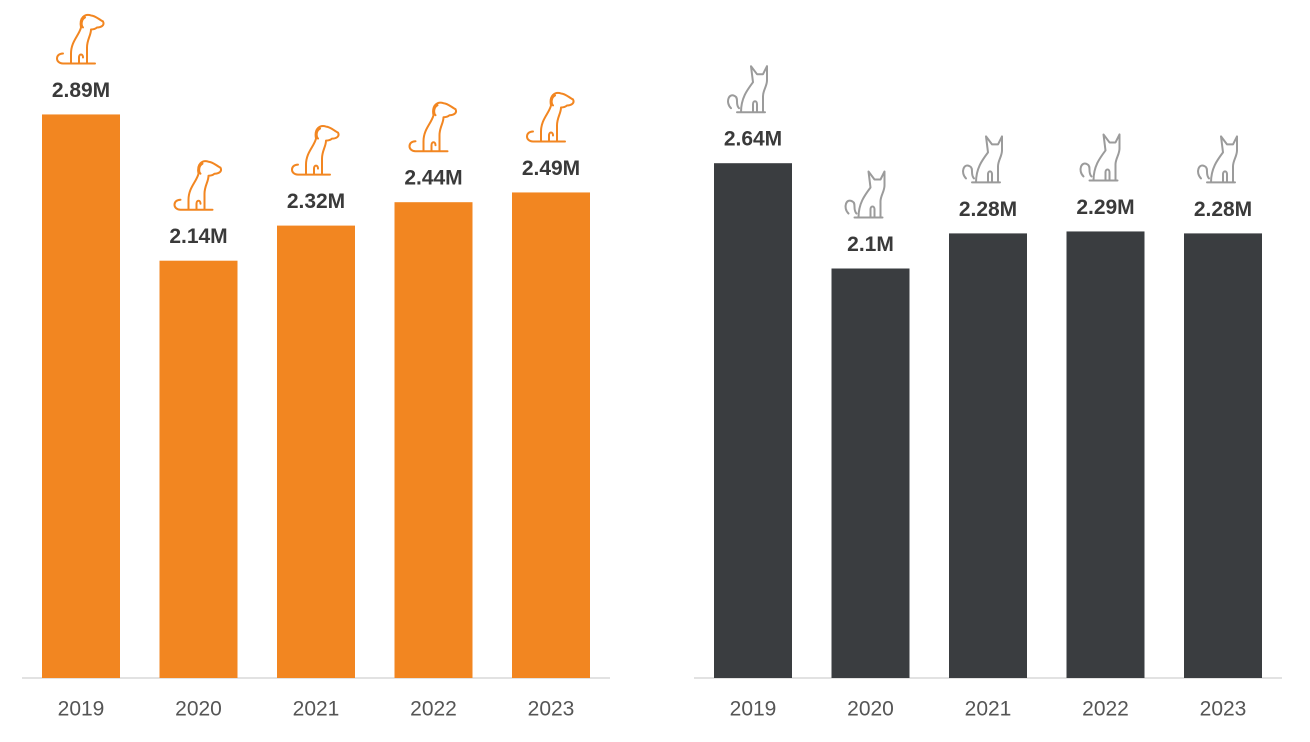 The image size is (1310, 742). I want to click on value-label: 2.14M, so click(198, 236).